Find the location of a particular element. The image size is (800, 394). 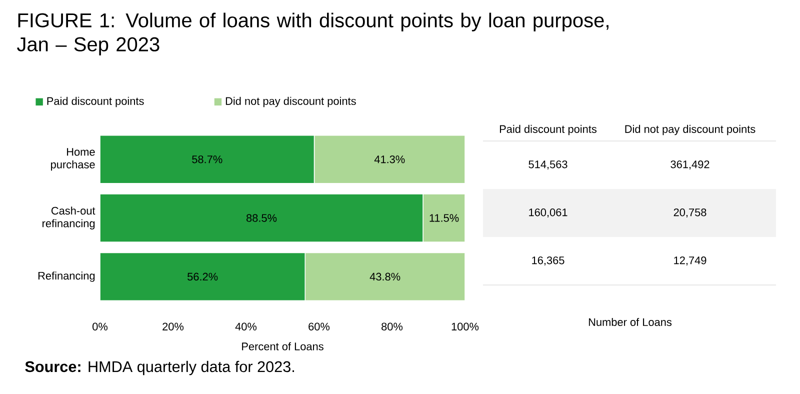

legend-label: Paid discount points is located at coordinates (95, 102).